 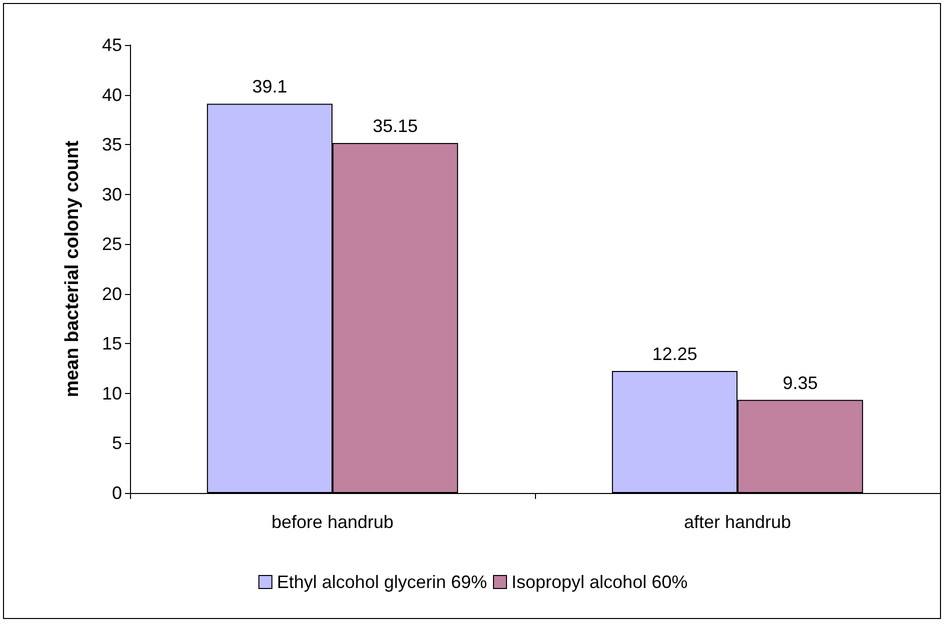 What do you see at coordinates (112, 344) in the screenshot?
I see `y-tick-label: 15` at bounding box center [112, 344].